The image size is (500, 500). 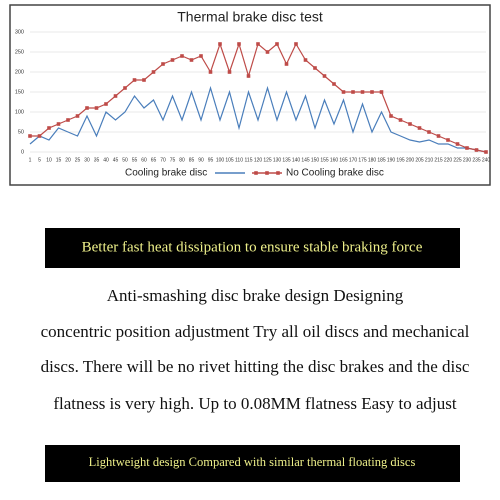 What do you see at coordinates (467, 160) in the screenshot?
I see `x-tick-label: 230` at bounding box center [467, 160].